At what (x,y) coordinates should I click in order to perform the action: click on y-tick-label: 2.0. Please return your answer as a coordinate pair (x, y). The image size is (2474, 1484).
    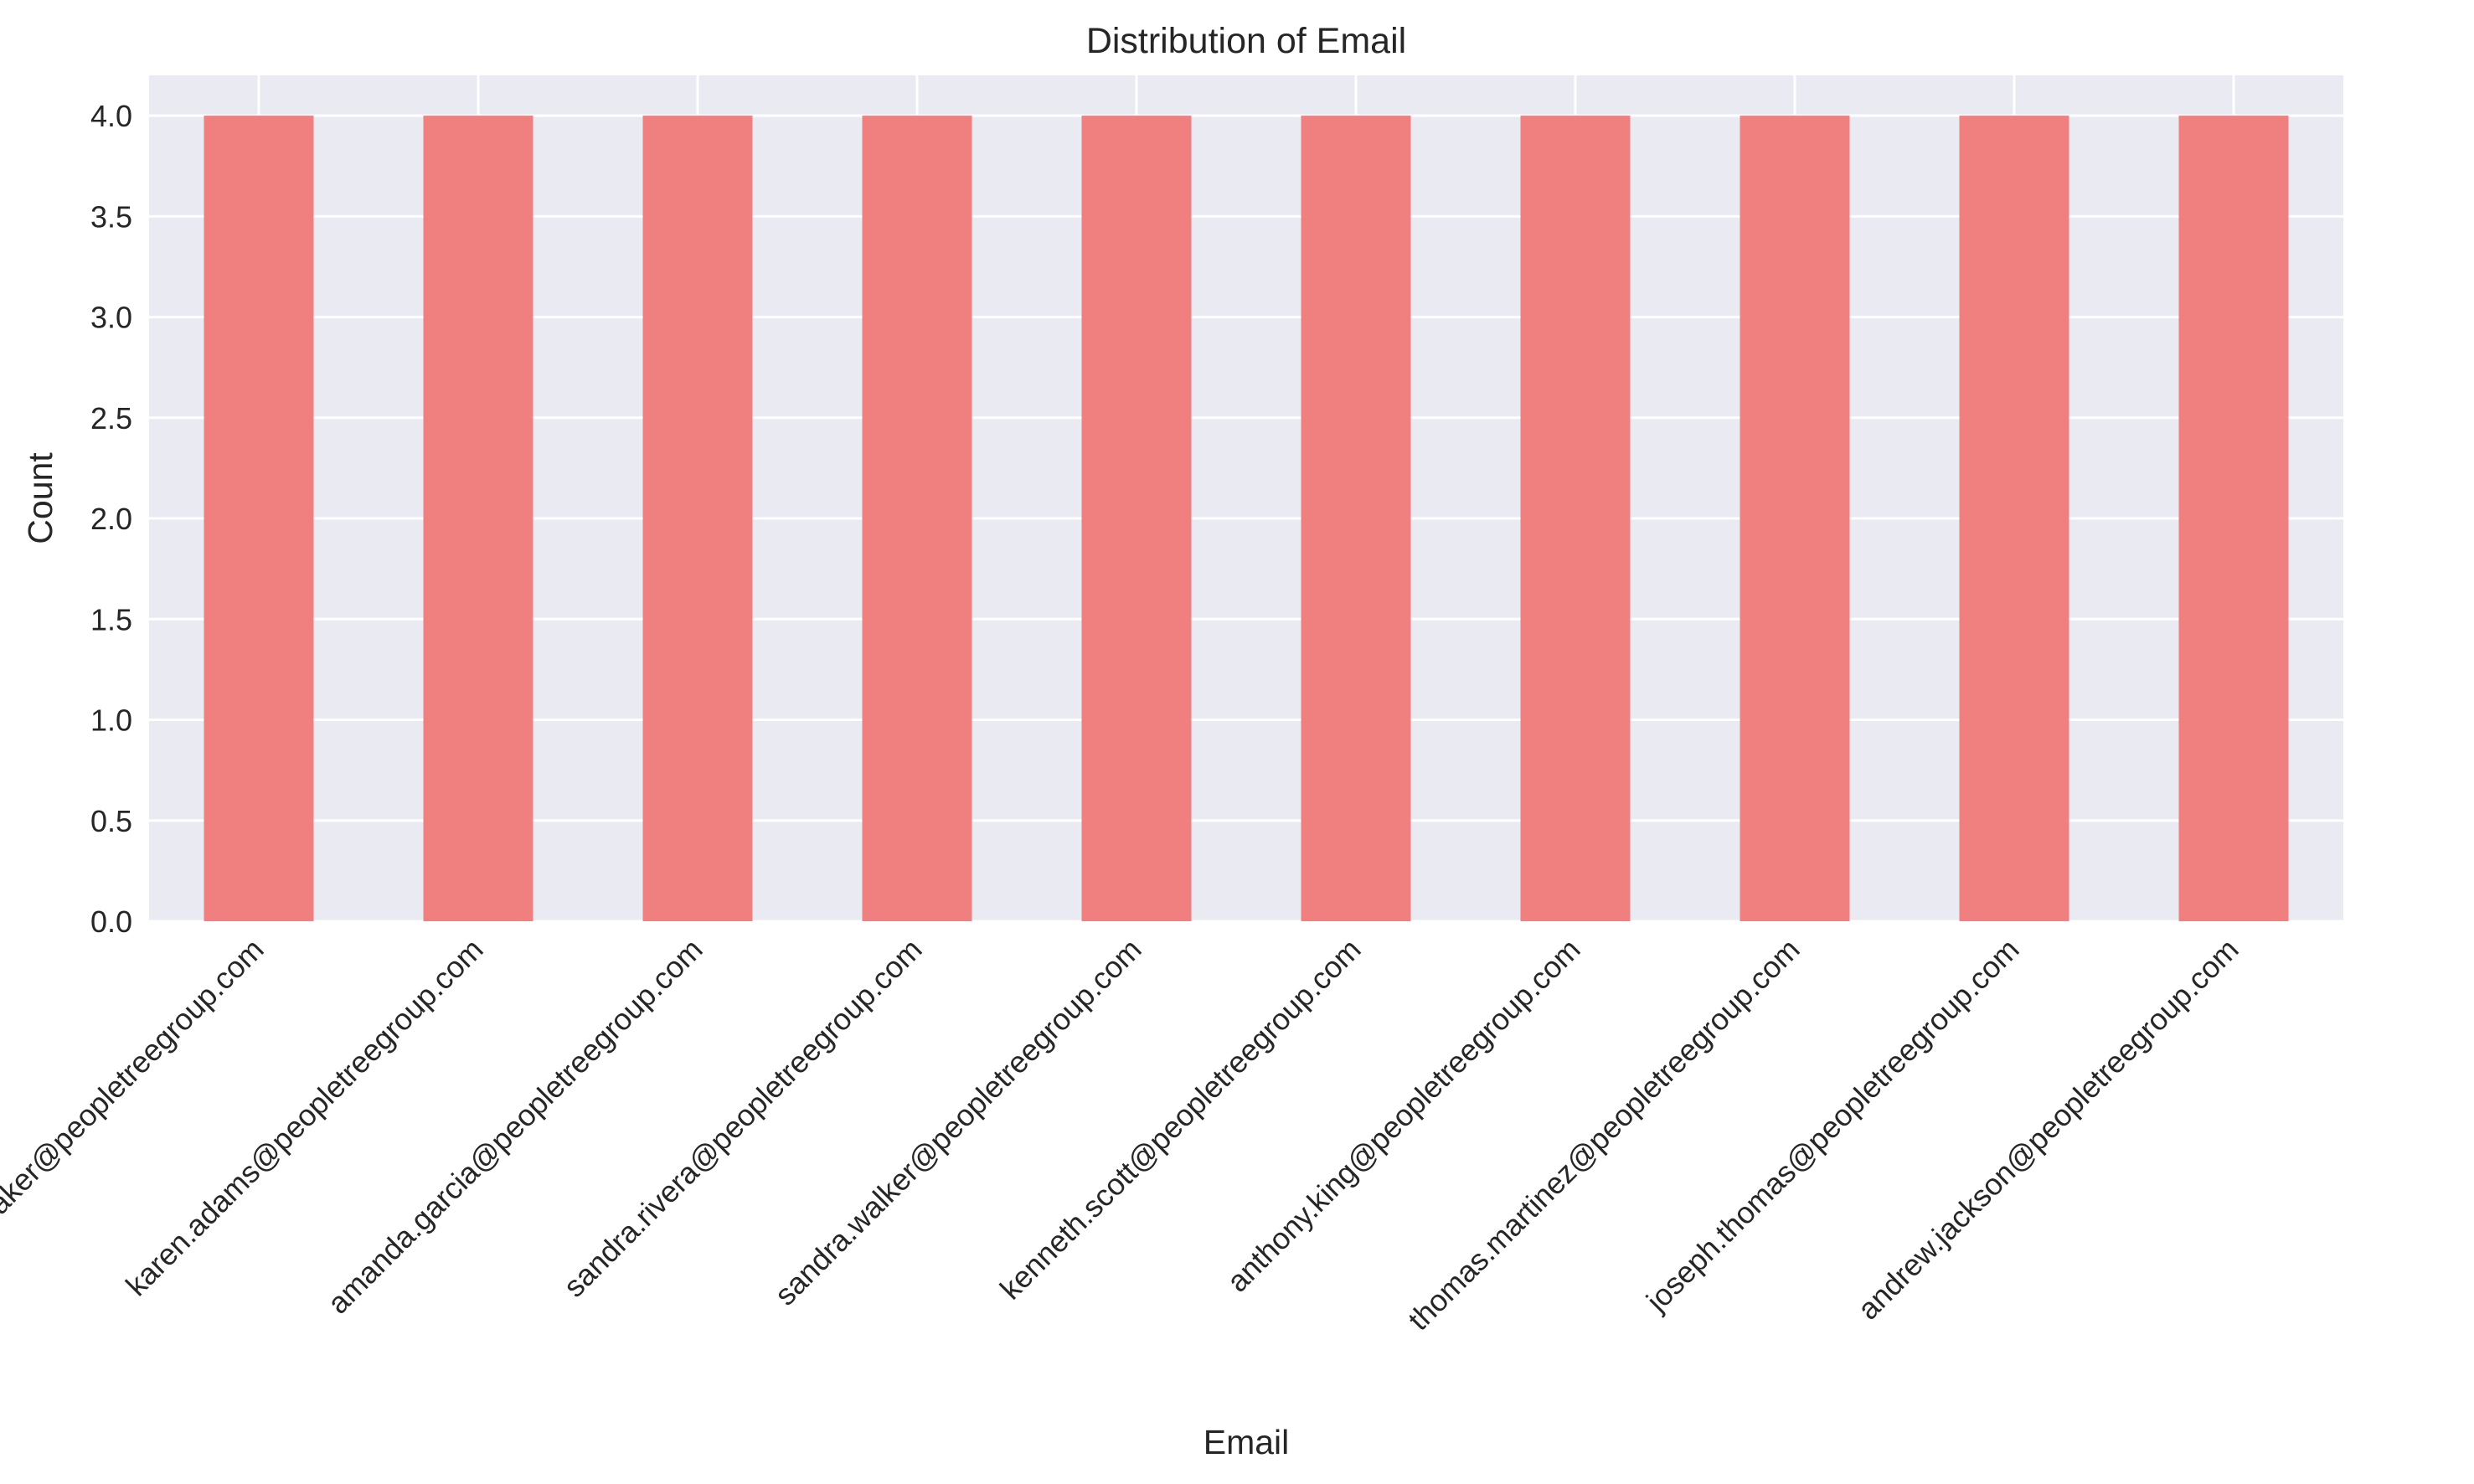
    Looking at the image, I should click on (111, 519).